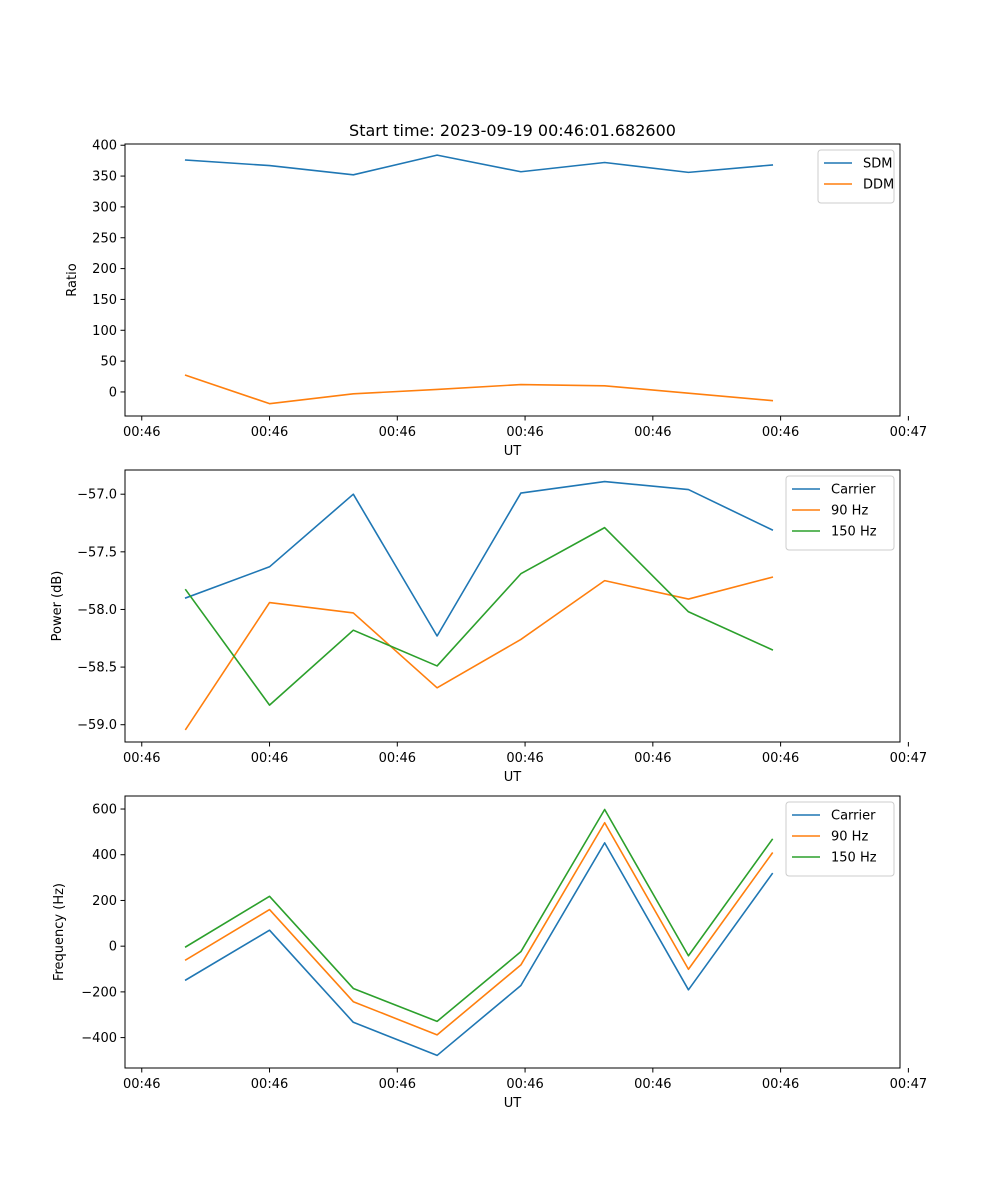 The width and height of the screenshot is (1000, 1200). Describe the element at coordinates (57, 606) in the screenshot. I see `y-axis-label: Power (dB)` at that location.